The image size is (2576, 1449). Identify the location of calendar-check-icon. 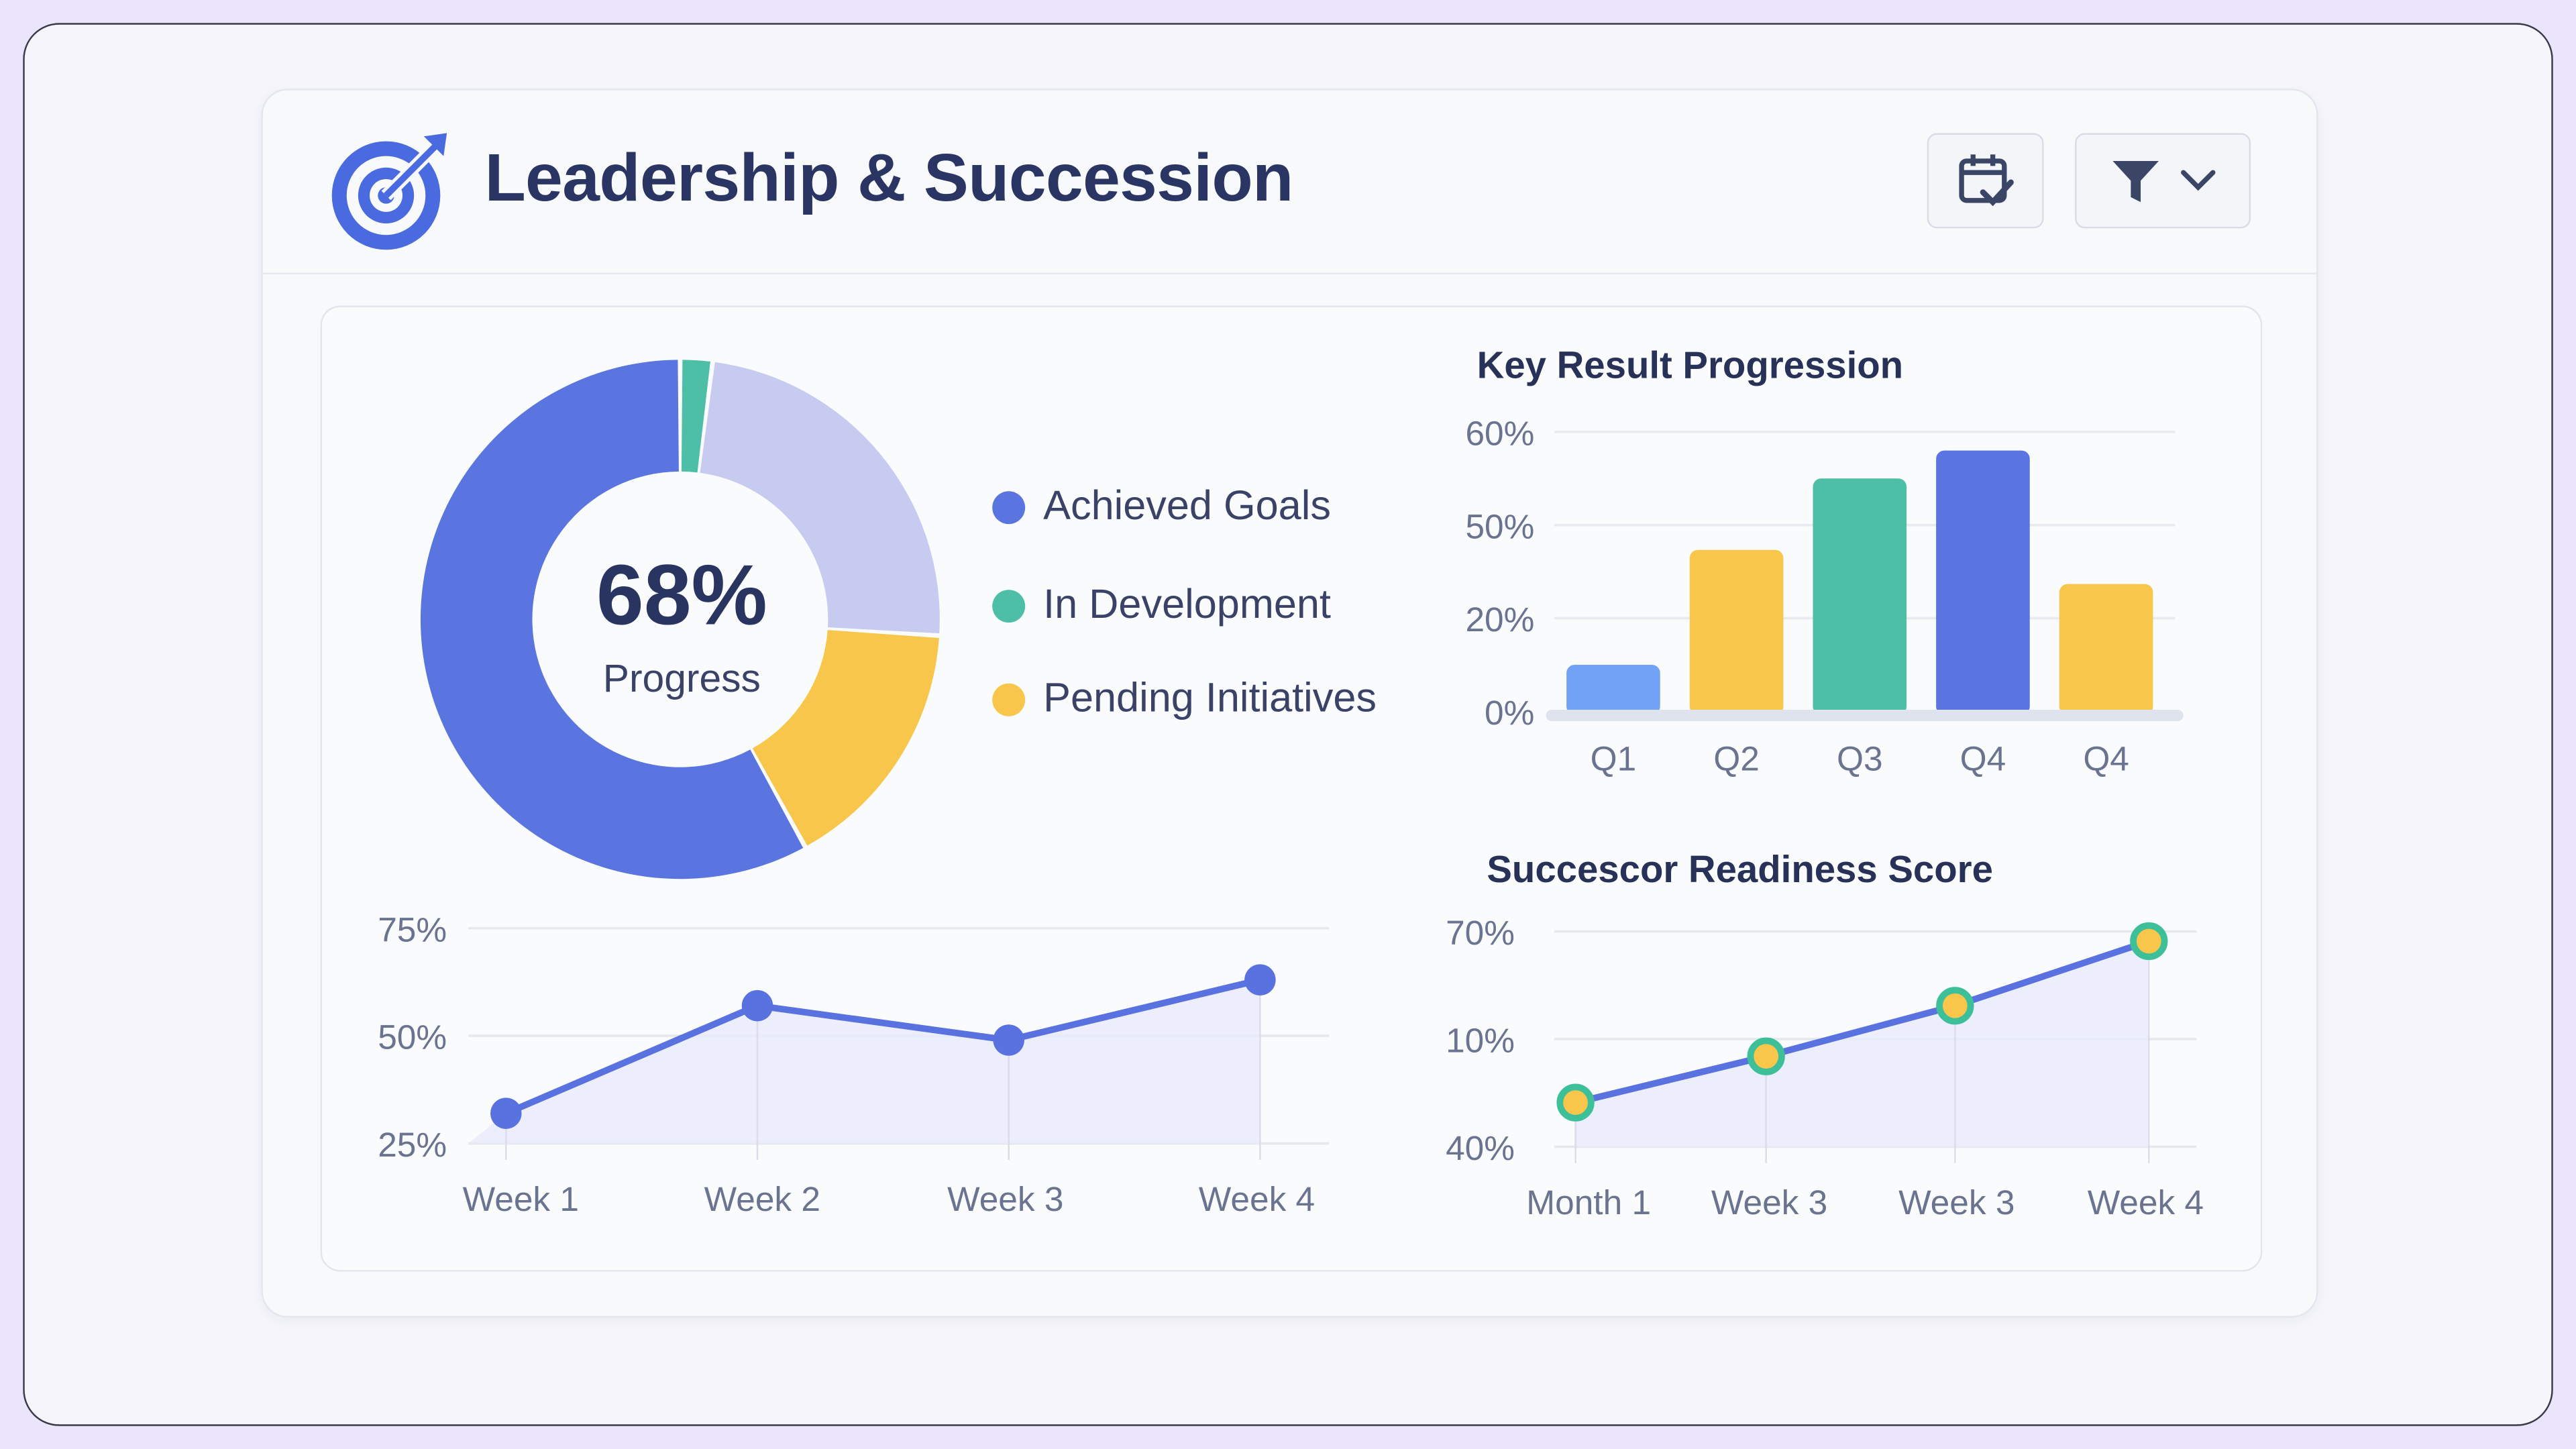
(1985, 180).